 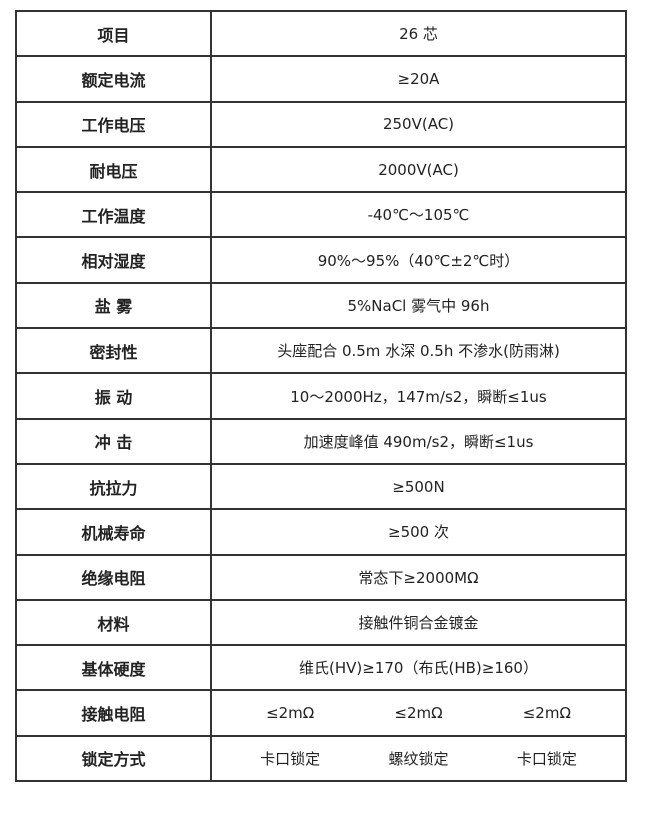 I want to click on row-label: 相对湿度, so click(x=113, y=260).